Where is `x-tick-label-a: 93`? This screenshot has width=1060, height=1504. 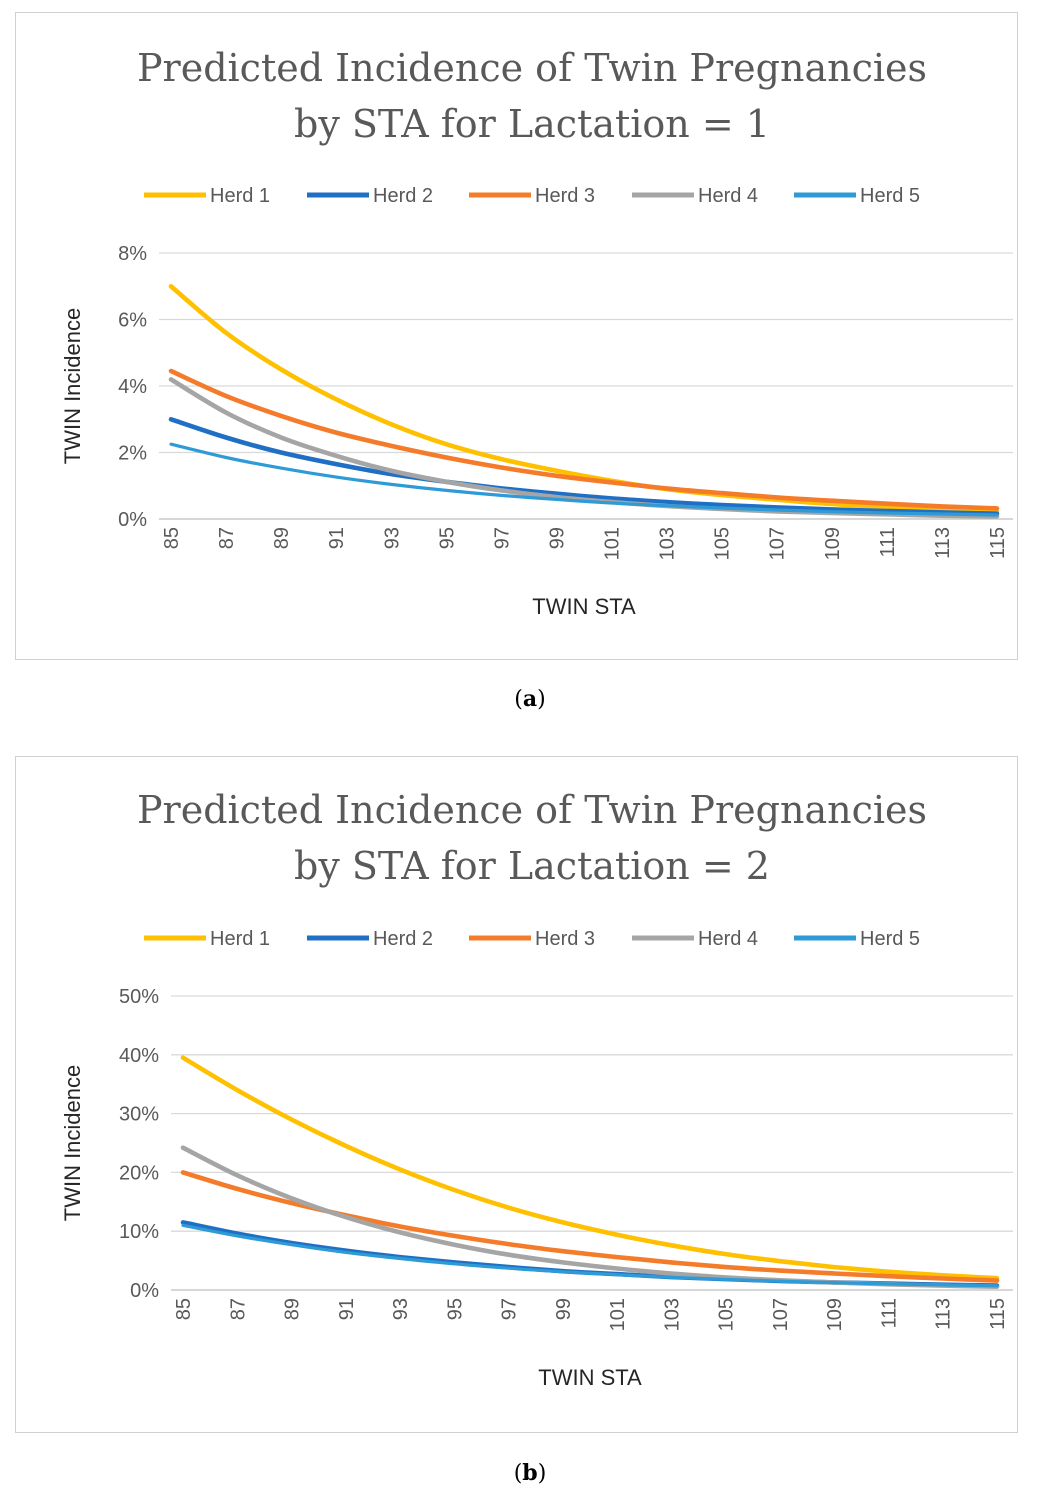 x-tick-label-a: 93 is located at coordinates (392, 538).